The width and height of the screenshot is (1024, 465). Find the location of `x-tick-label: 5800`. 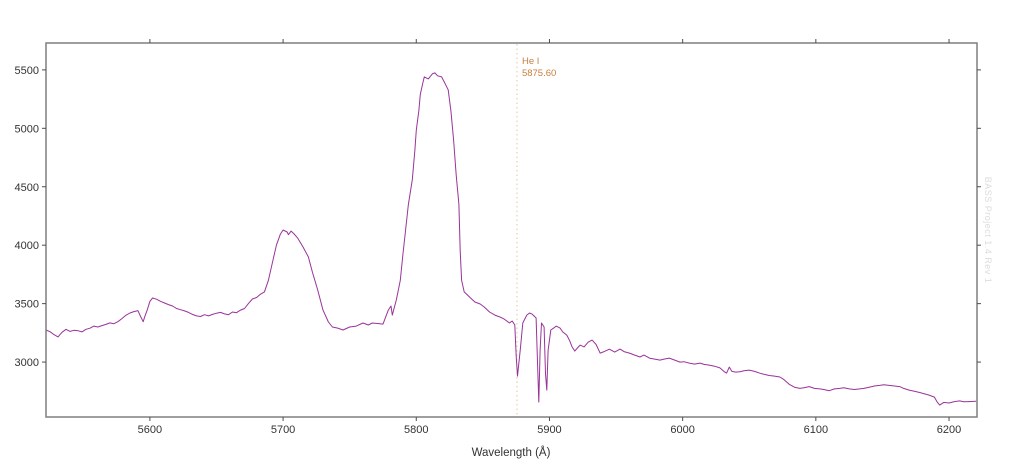

x-tick-label: 5800 is located at coordinates (416, 430).